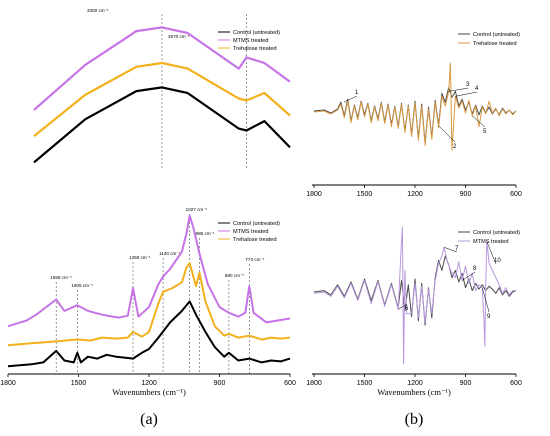 The height and width of the screenshot is (436, 550). I want to click on panel-a-top-guides, so click(204, 91).